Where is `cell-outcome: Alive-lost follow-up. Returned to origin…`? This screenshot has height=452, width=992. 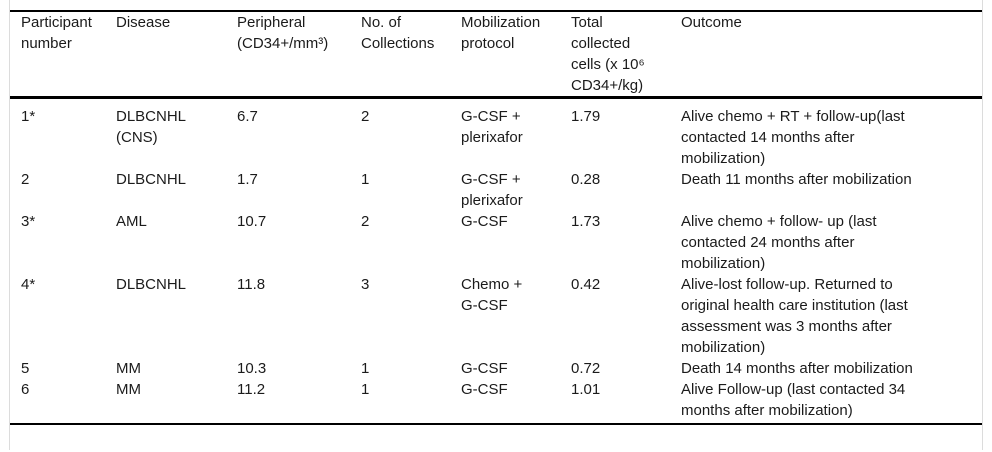
cell-outcome: Alive-lost follow-up. Returned to origin… is located at coordinates (794, 316).